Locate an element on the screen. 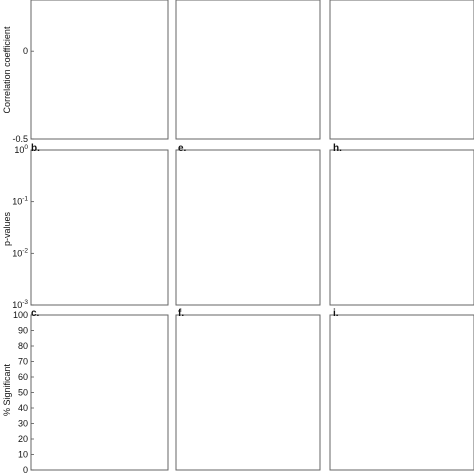  y-tick-label: 10-1 is located at coordinates (20, 201).